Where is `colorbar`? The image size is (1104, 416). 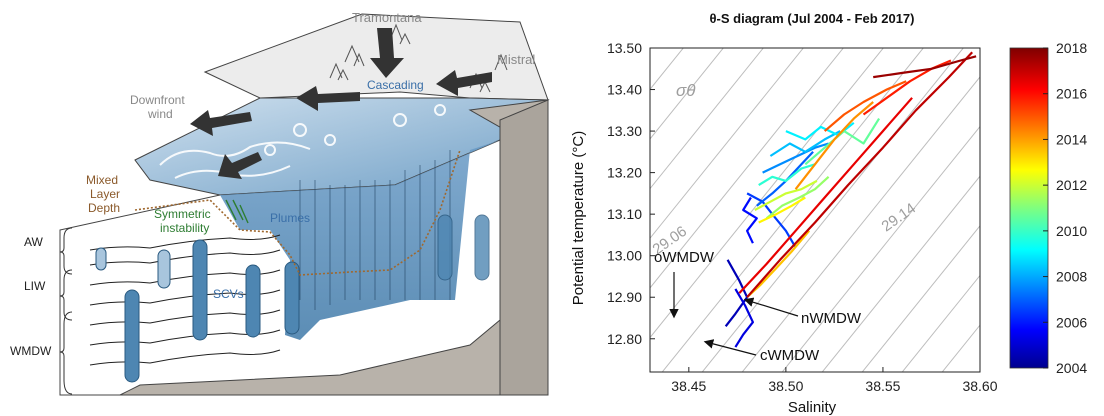
colorbar is located at coordinates (1029, 208).